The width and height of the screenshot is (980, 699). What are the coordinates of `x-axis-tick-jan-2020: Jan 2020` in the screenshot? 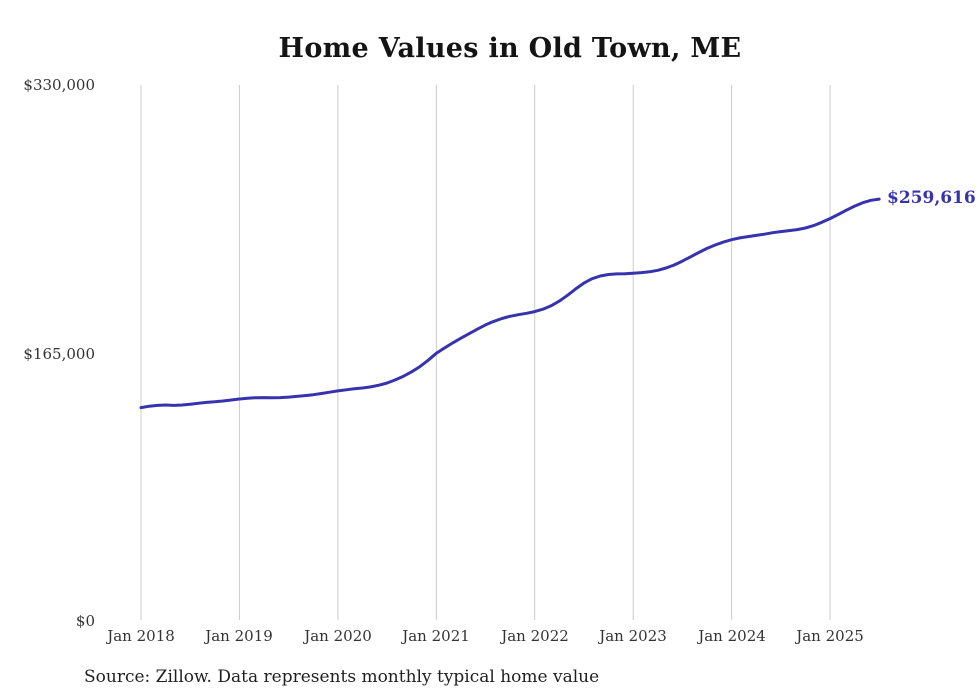 It's located at (338, 636).